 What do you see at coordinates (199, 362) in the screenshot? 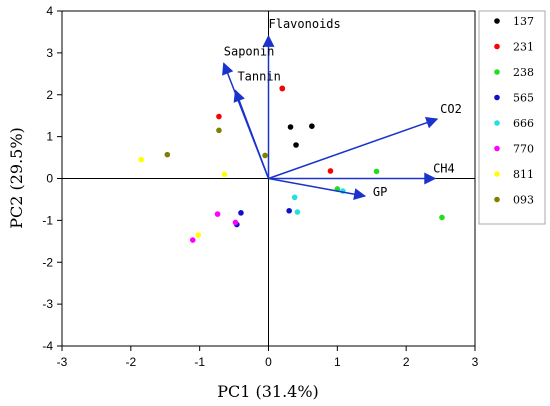
I see `x-tick-label: -1` at bounding box center [199, 362].